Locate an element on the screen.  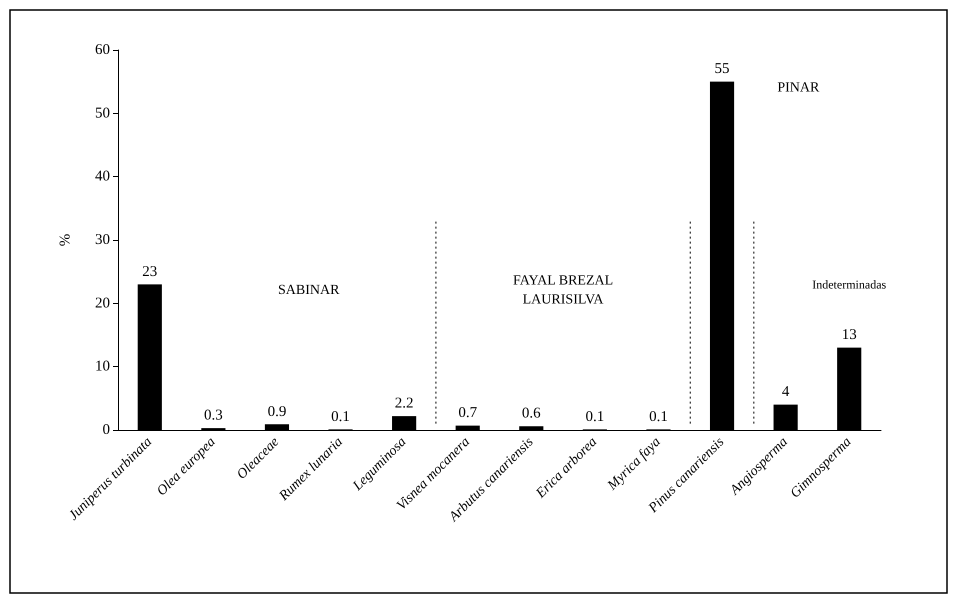
y-tick-label: 20 is located at coordinates (102, 303).